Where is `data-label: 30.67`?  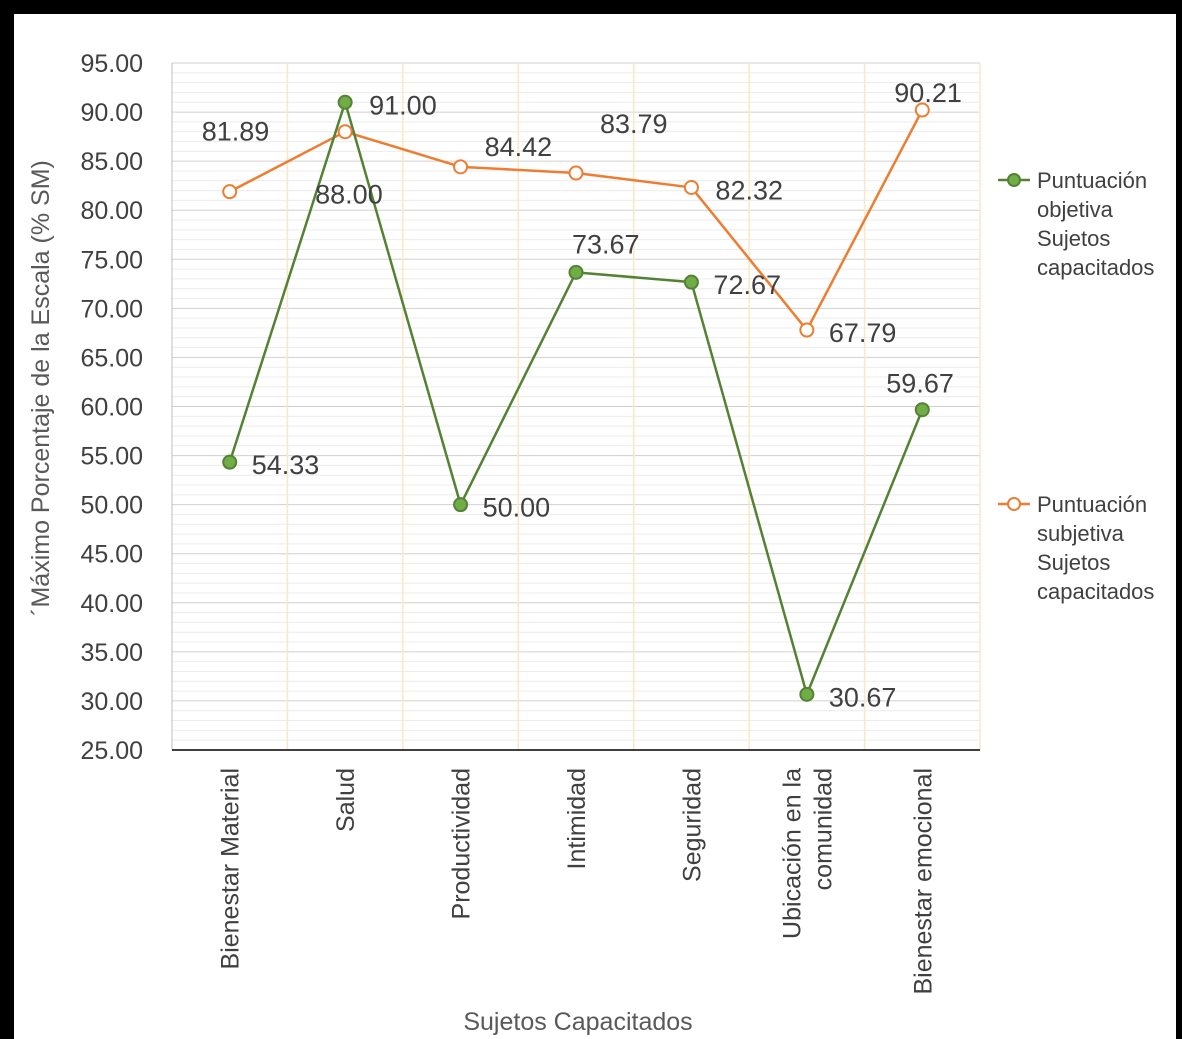 data-label: 30.67 is located at coordinates (863, 697).